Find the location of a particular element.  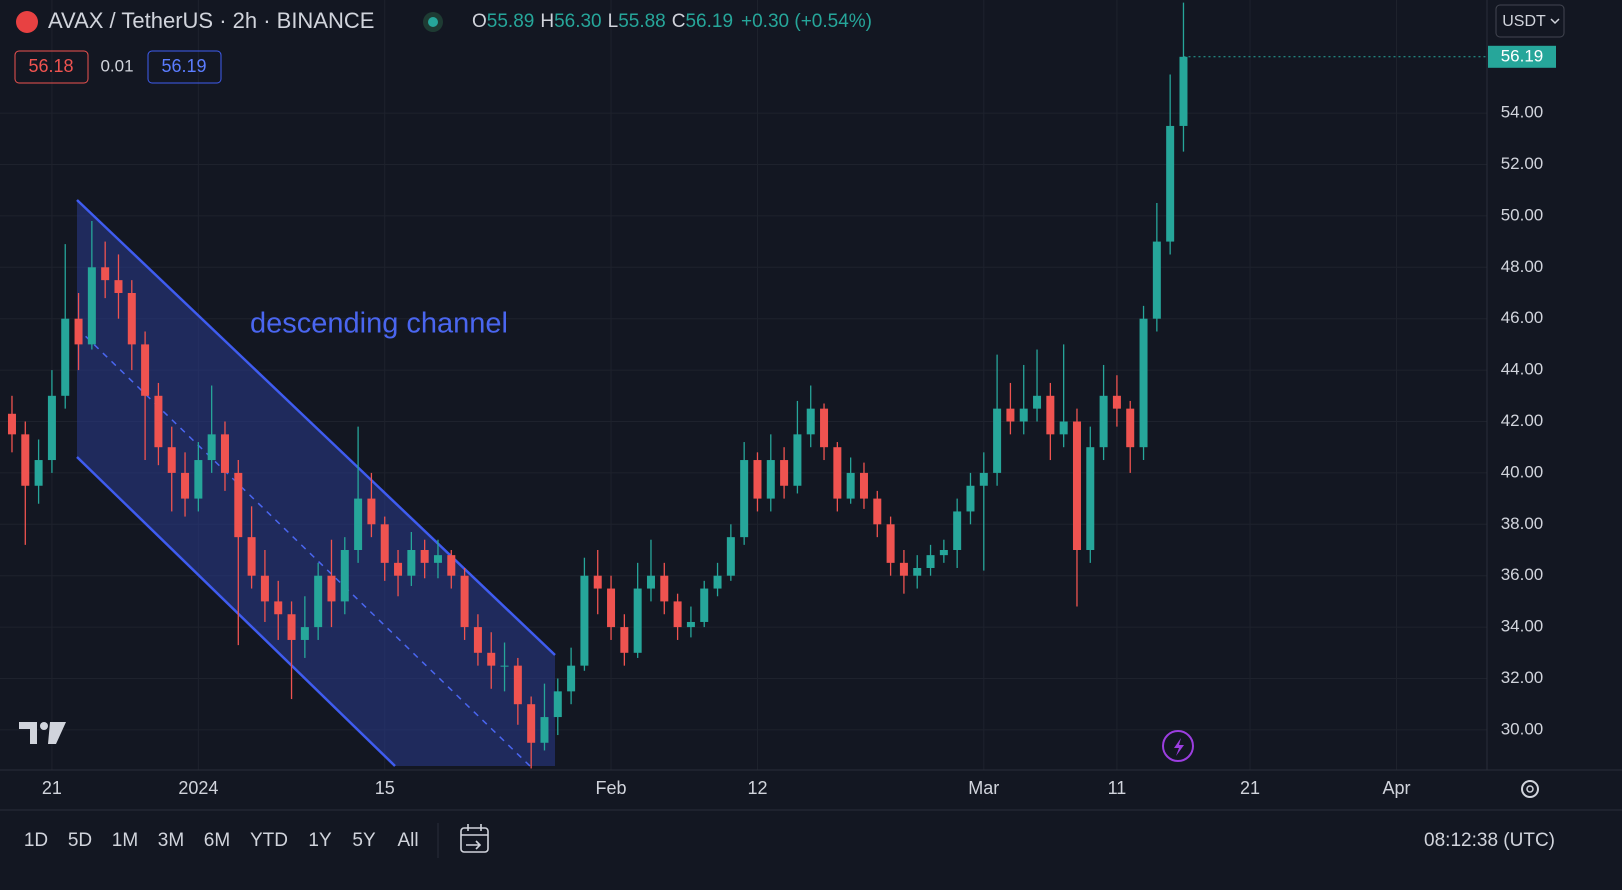

y-tick-label: 34.00 is located at coordinates (1522, 626).